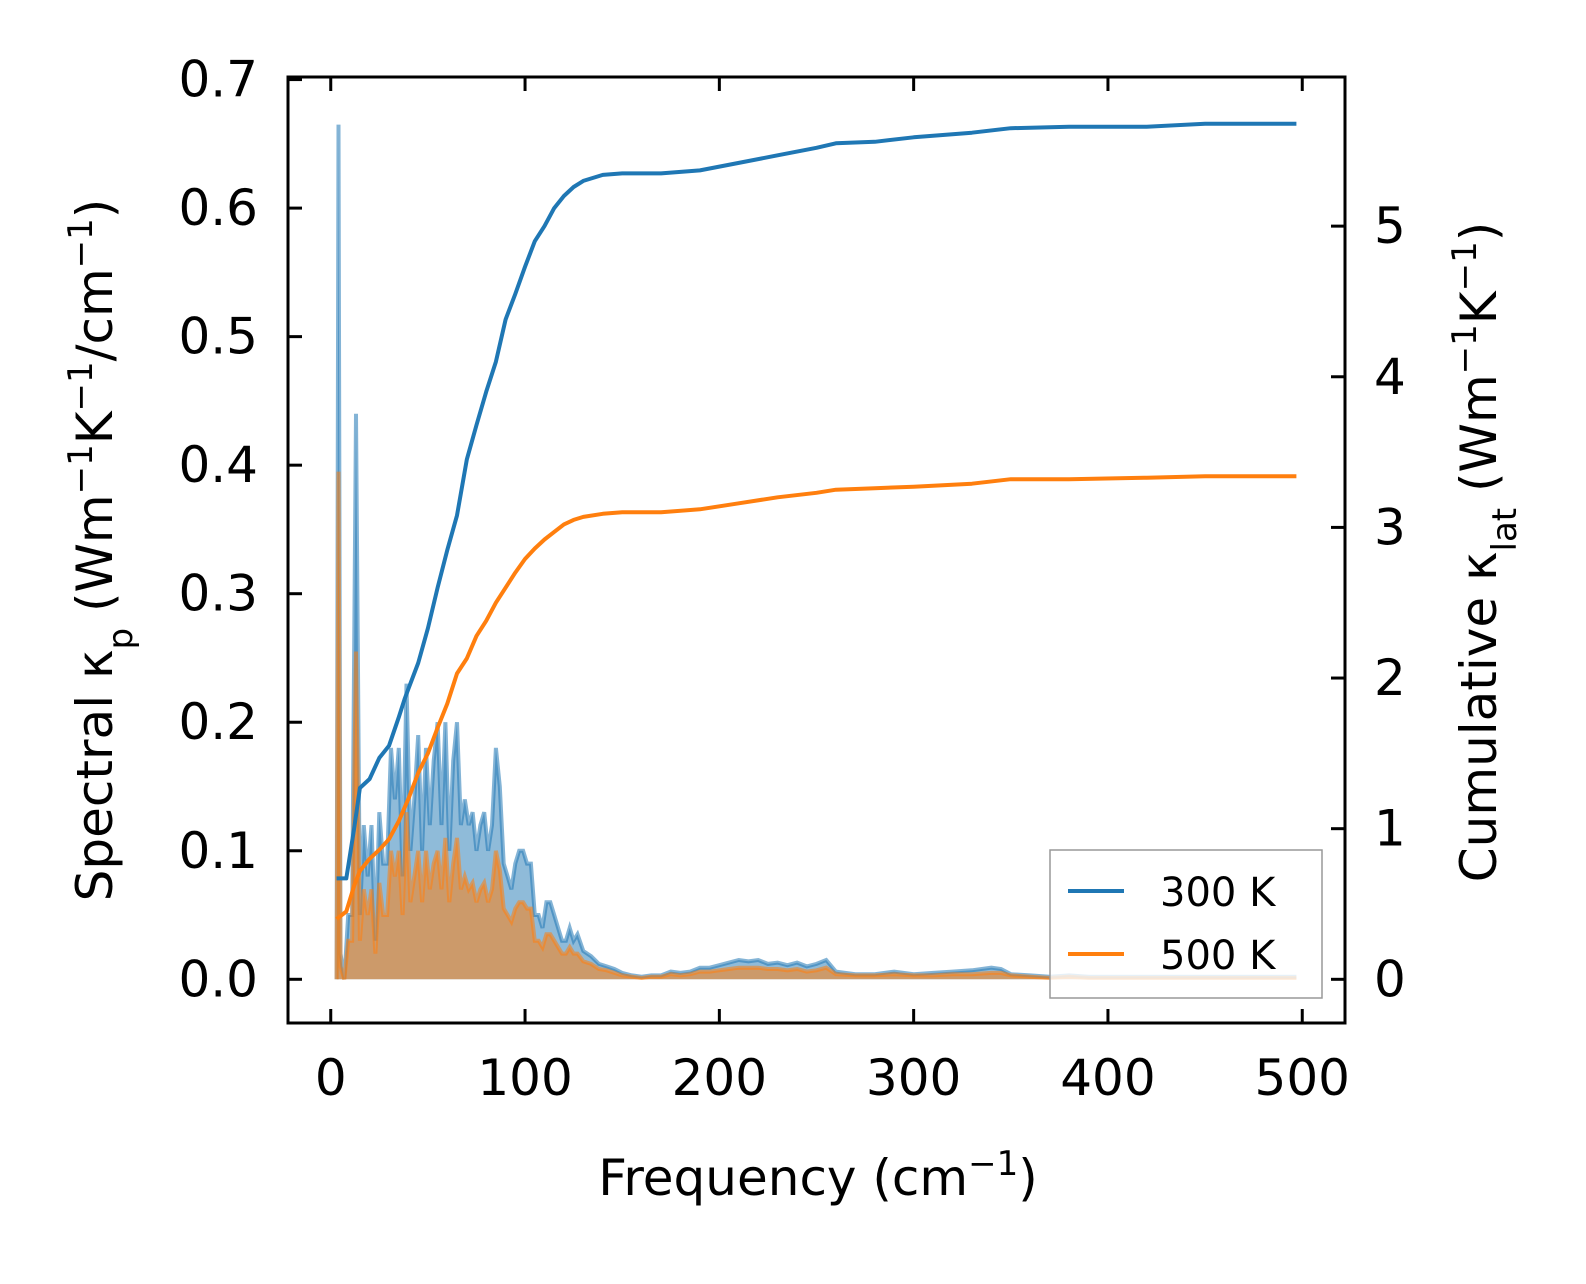 Image resolution: width=1586 pixels, height=1284 pixels. What do you see at coordinates (818, 1175) in the screenshot?
I see `x-axis-label: Frequency (cm−1)` at bounding box center [818, 1175].